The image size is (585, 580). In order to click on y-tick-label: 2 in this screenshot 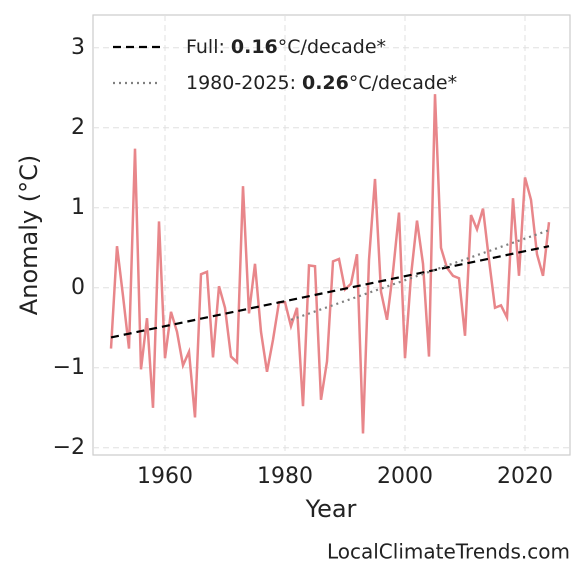, I will do `click(78, 127)`.